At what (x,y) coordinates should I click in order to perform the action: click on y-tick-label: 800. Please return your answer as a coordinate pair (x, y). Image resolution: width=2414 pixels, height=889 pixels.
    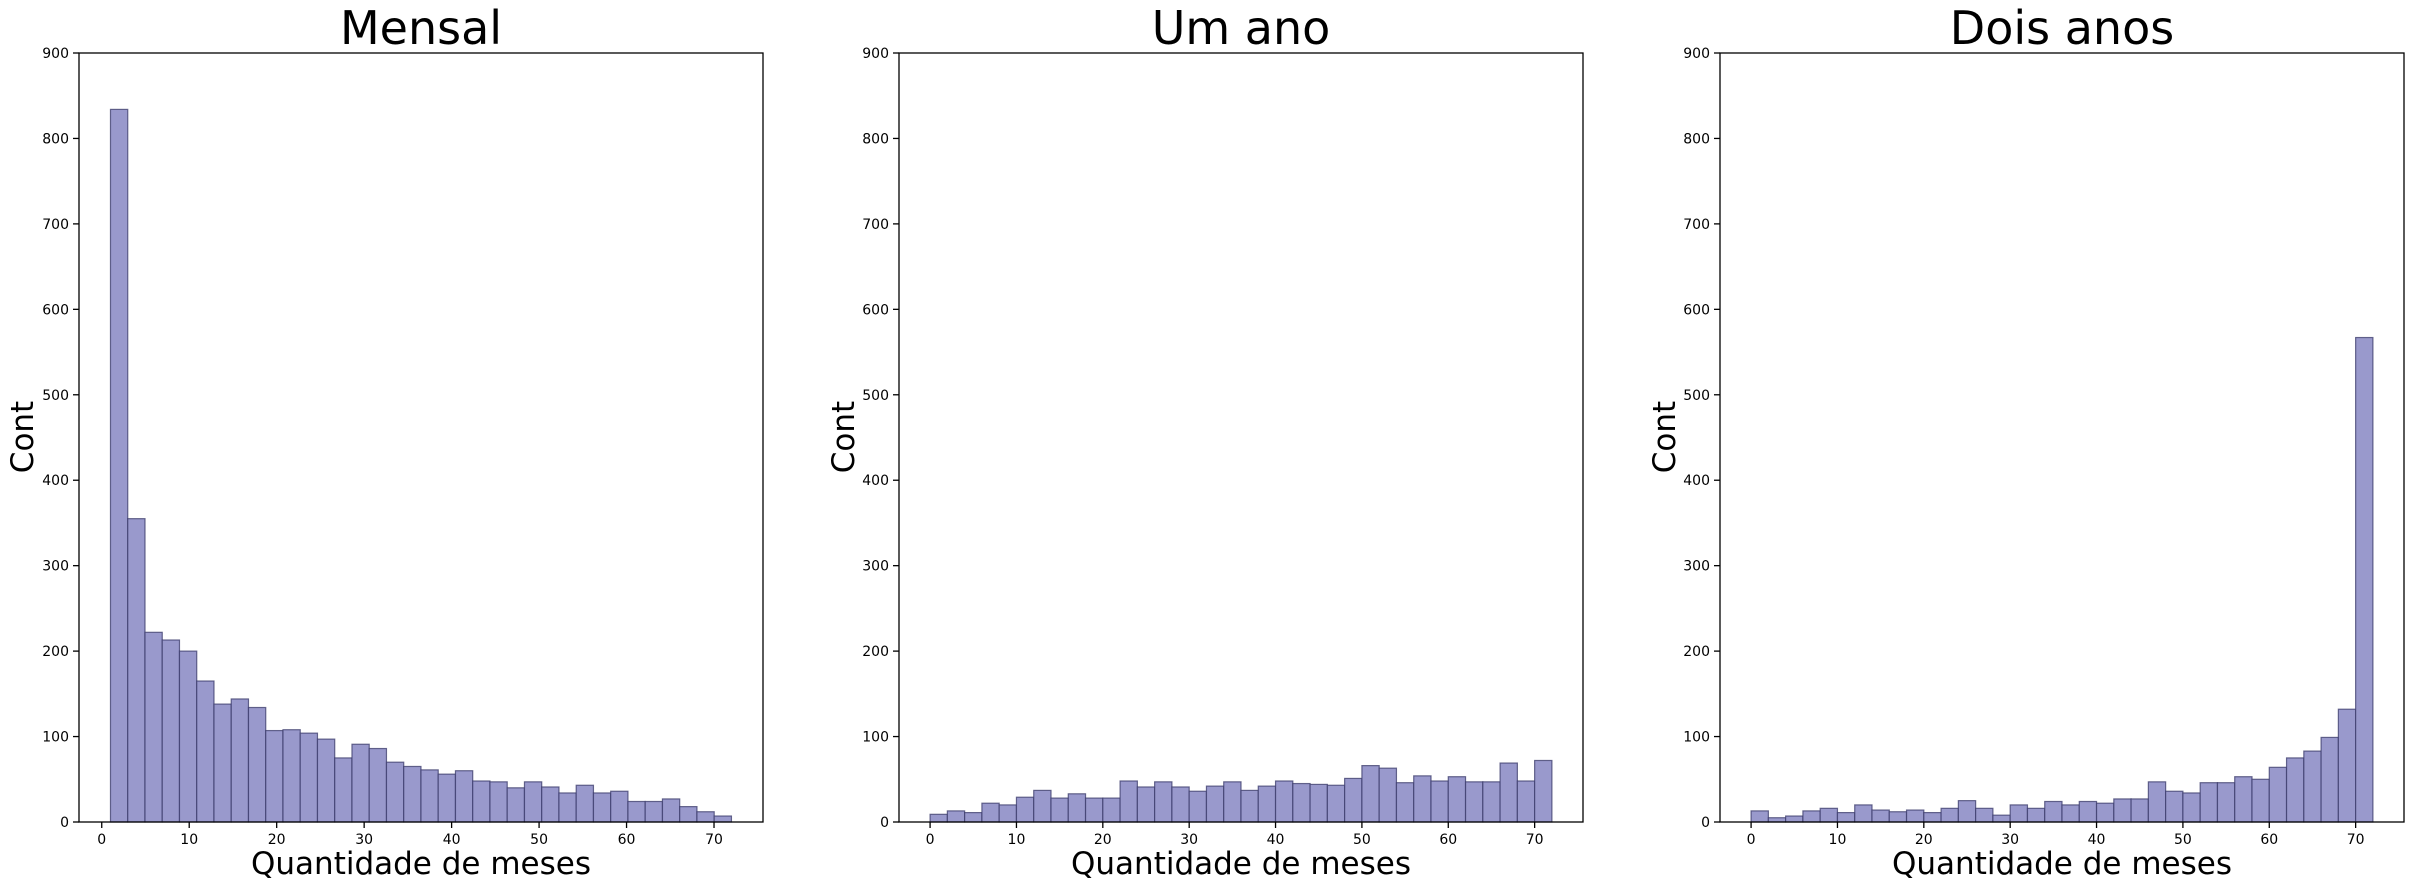
    Looking at the image, I should click on (55, 139).